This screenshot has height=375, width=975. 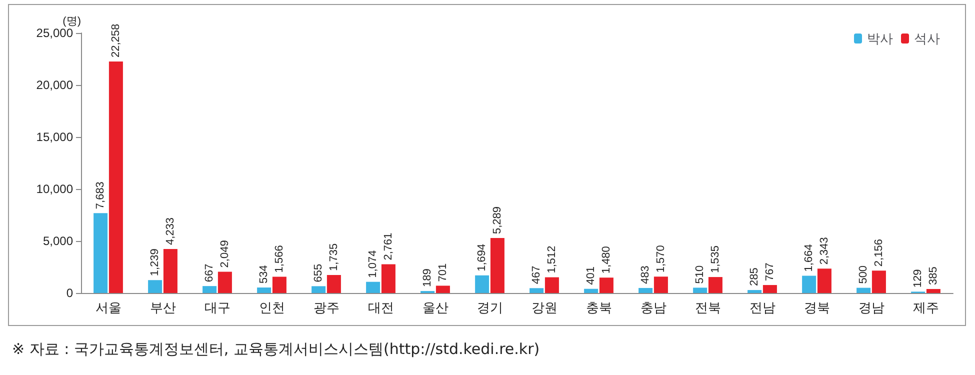 What do you see at coordinates (108, 307) in the screenshot?
I see `x-tick-label: 서울` at bounding box center [108, 307].